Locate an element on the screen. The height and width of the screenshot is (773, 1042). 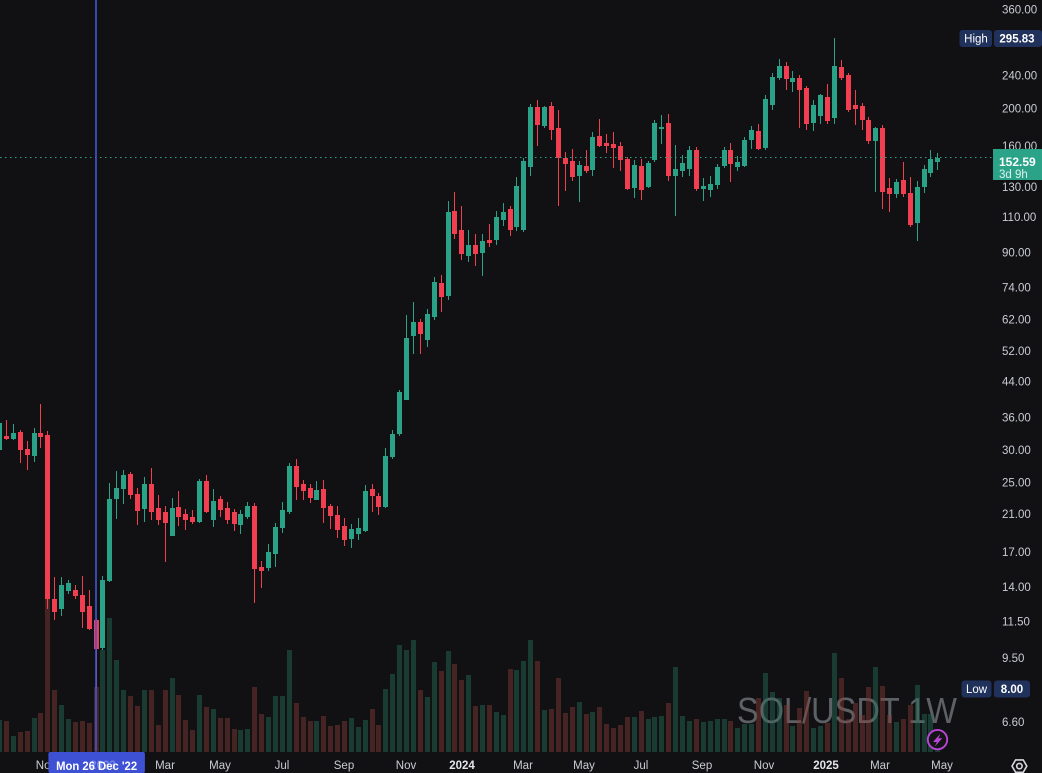
svg-text: 295.83 is located at coordinates (1016, 40).